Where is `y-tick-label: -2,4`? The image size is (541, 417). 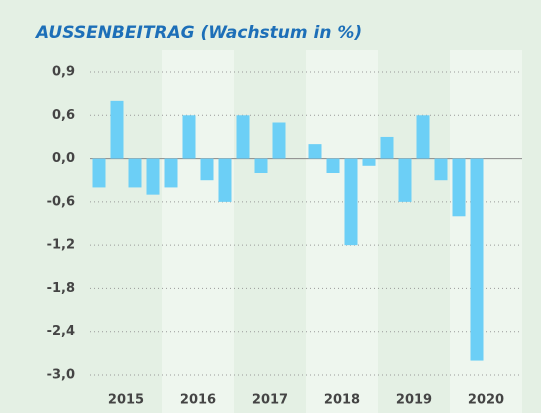 y-tick-label: -2,4 is located at coordinates (61, 331).